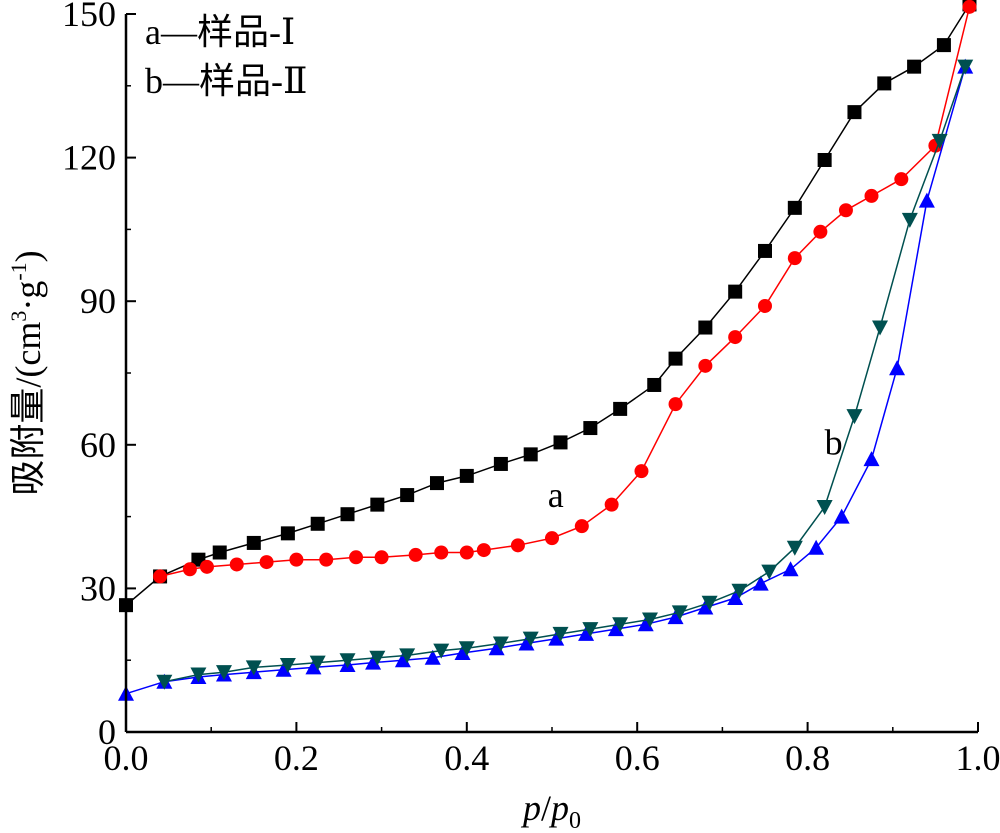 Image resolution: width=1000 pixels, height=833 pixels. What do you see at coordinates (466, 758) in the screenshot?
I see `x-tick-label: 0.4` at bounding box center [466, 758].